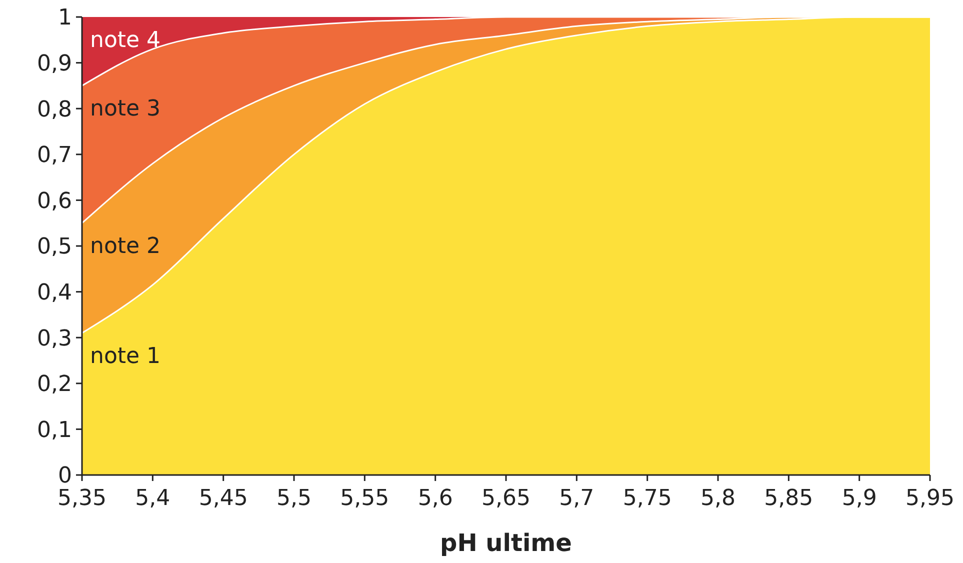  I want to click on x-tick-label: 5,7, so click(576, 498).